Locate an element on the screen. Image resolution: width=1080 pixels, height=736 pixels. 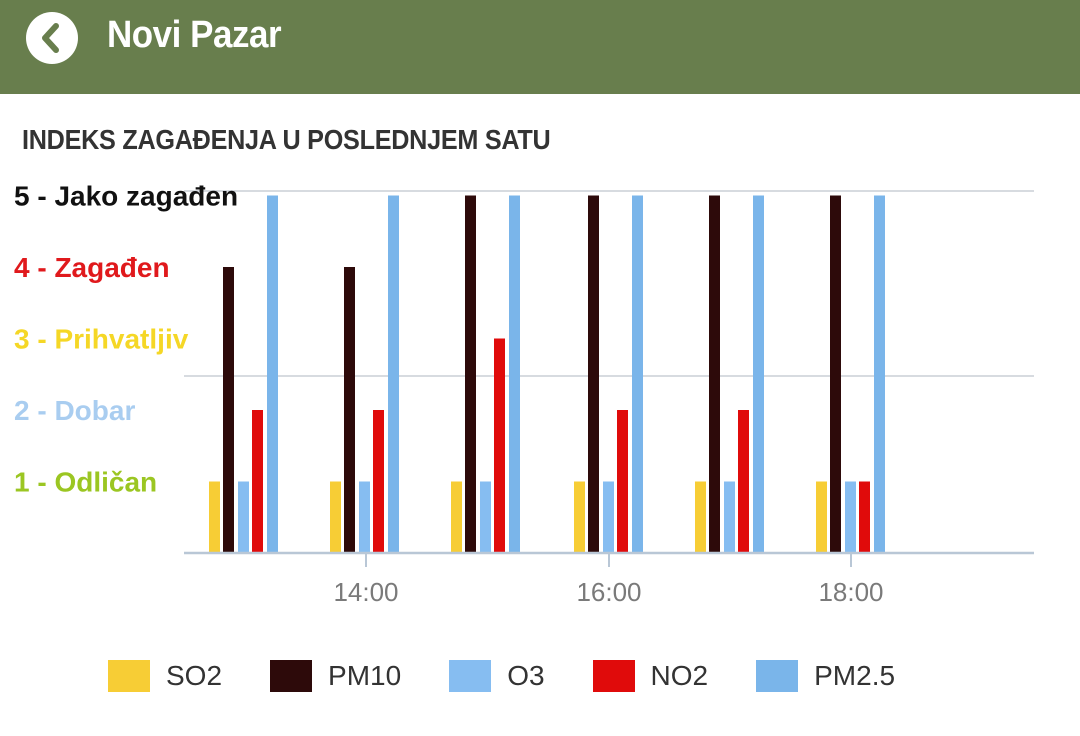
legend-item: PM2.5 is located at coordinates (825, 676).